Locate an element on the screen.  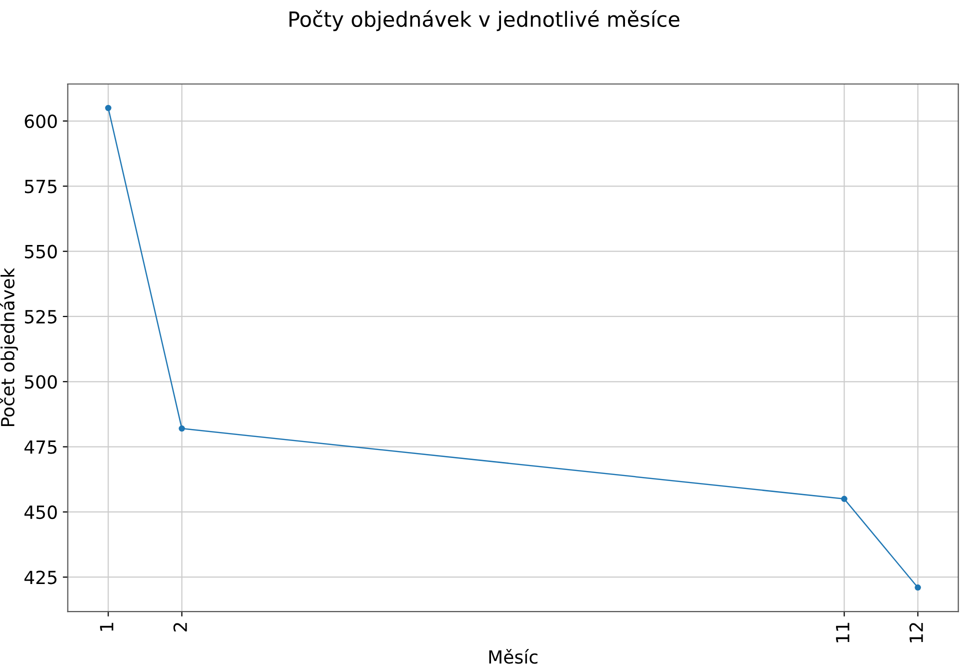
y-tick-label: 600 is located at coordinates (40, 121).